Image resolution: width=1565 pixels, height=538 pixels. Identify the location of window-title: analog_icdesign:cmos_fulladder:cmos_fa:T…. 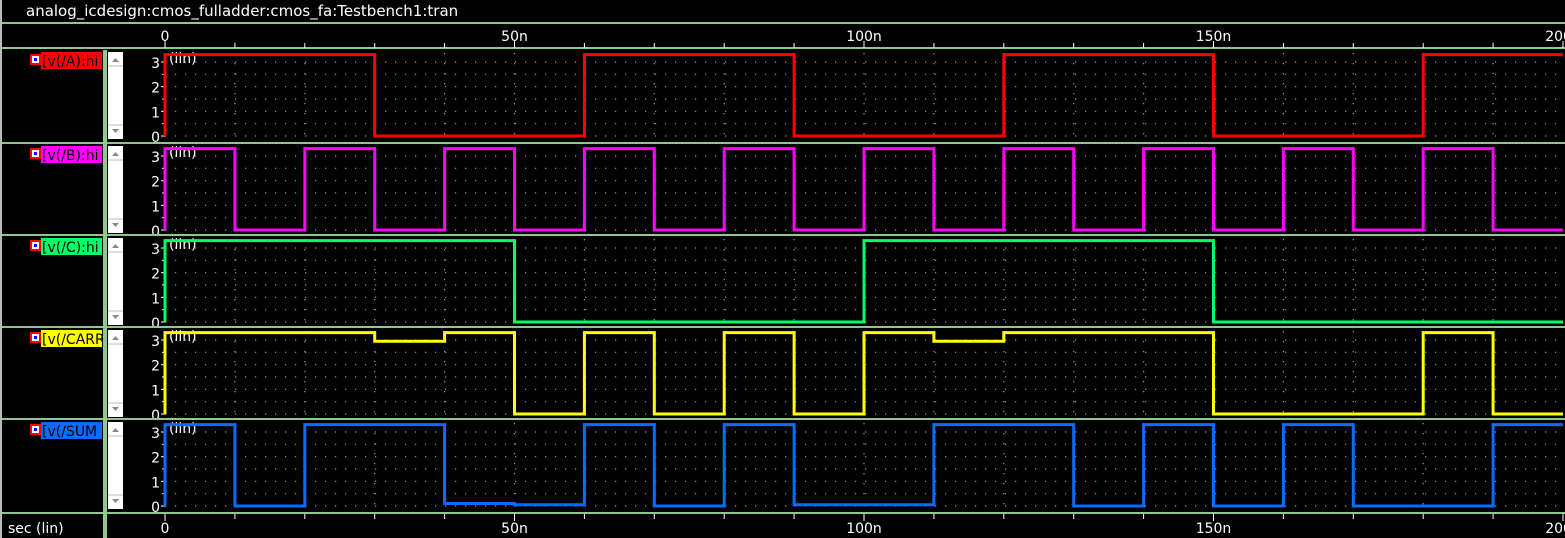
(242, 11).